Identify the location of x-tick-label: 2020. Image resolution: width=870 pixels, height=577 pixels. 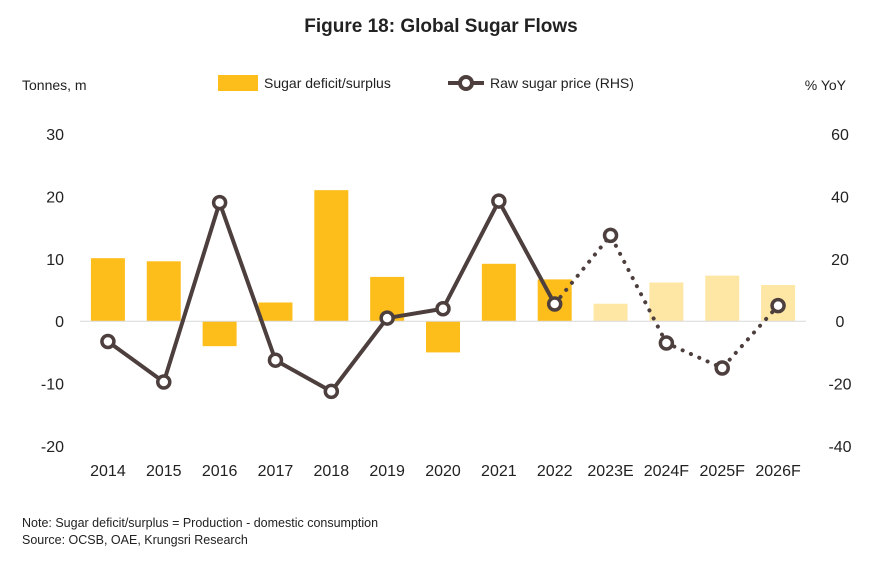
(443, 471).